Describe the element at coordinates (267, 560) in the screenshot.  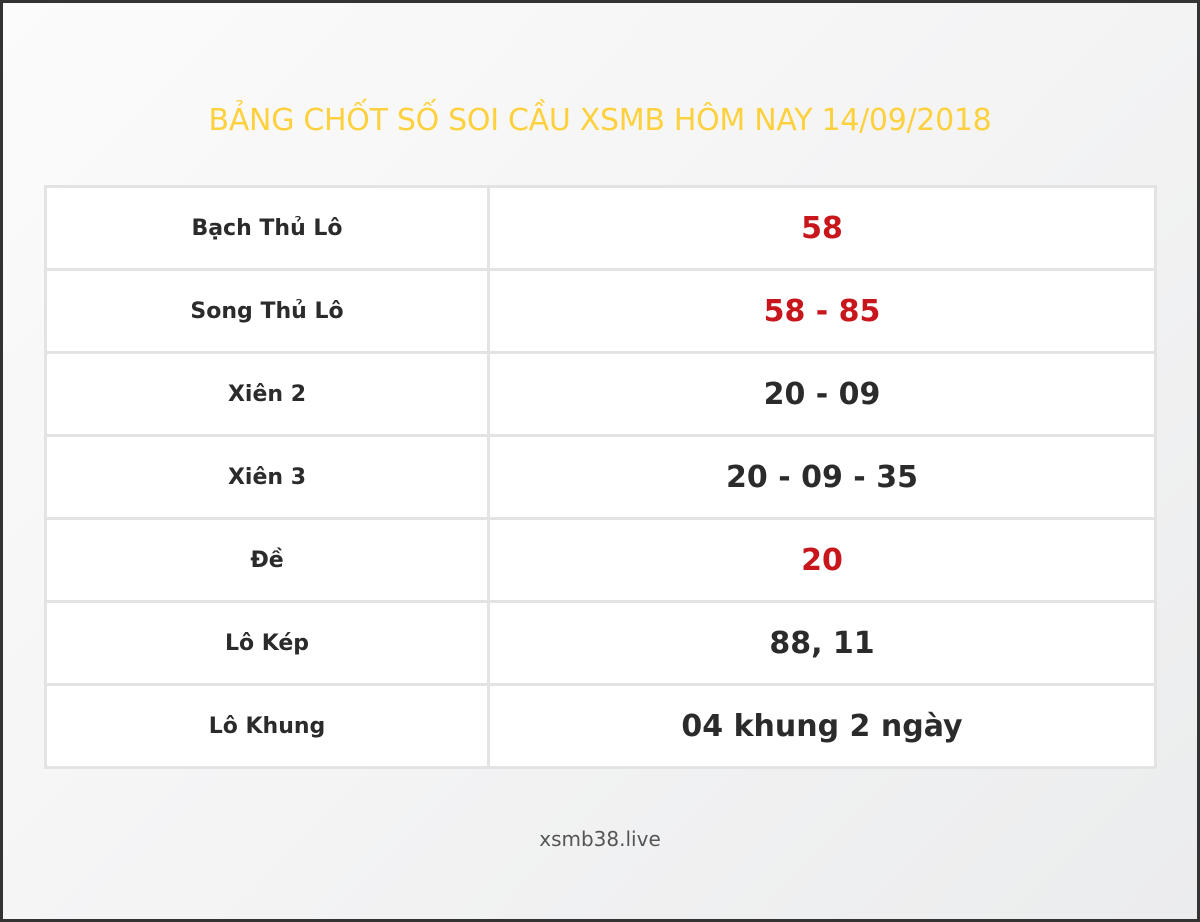
I see `row-label: Đề` at that location.